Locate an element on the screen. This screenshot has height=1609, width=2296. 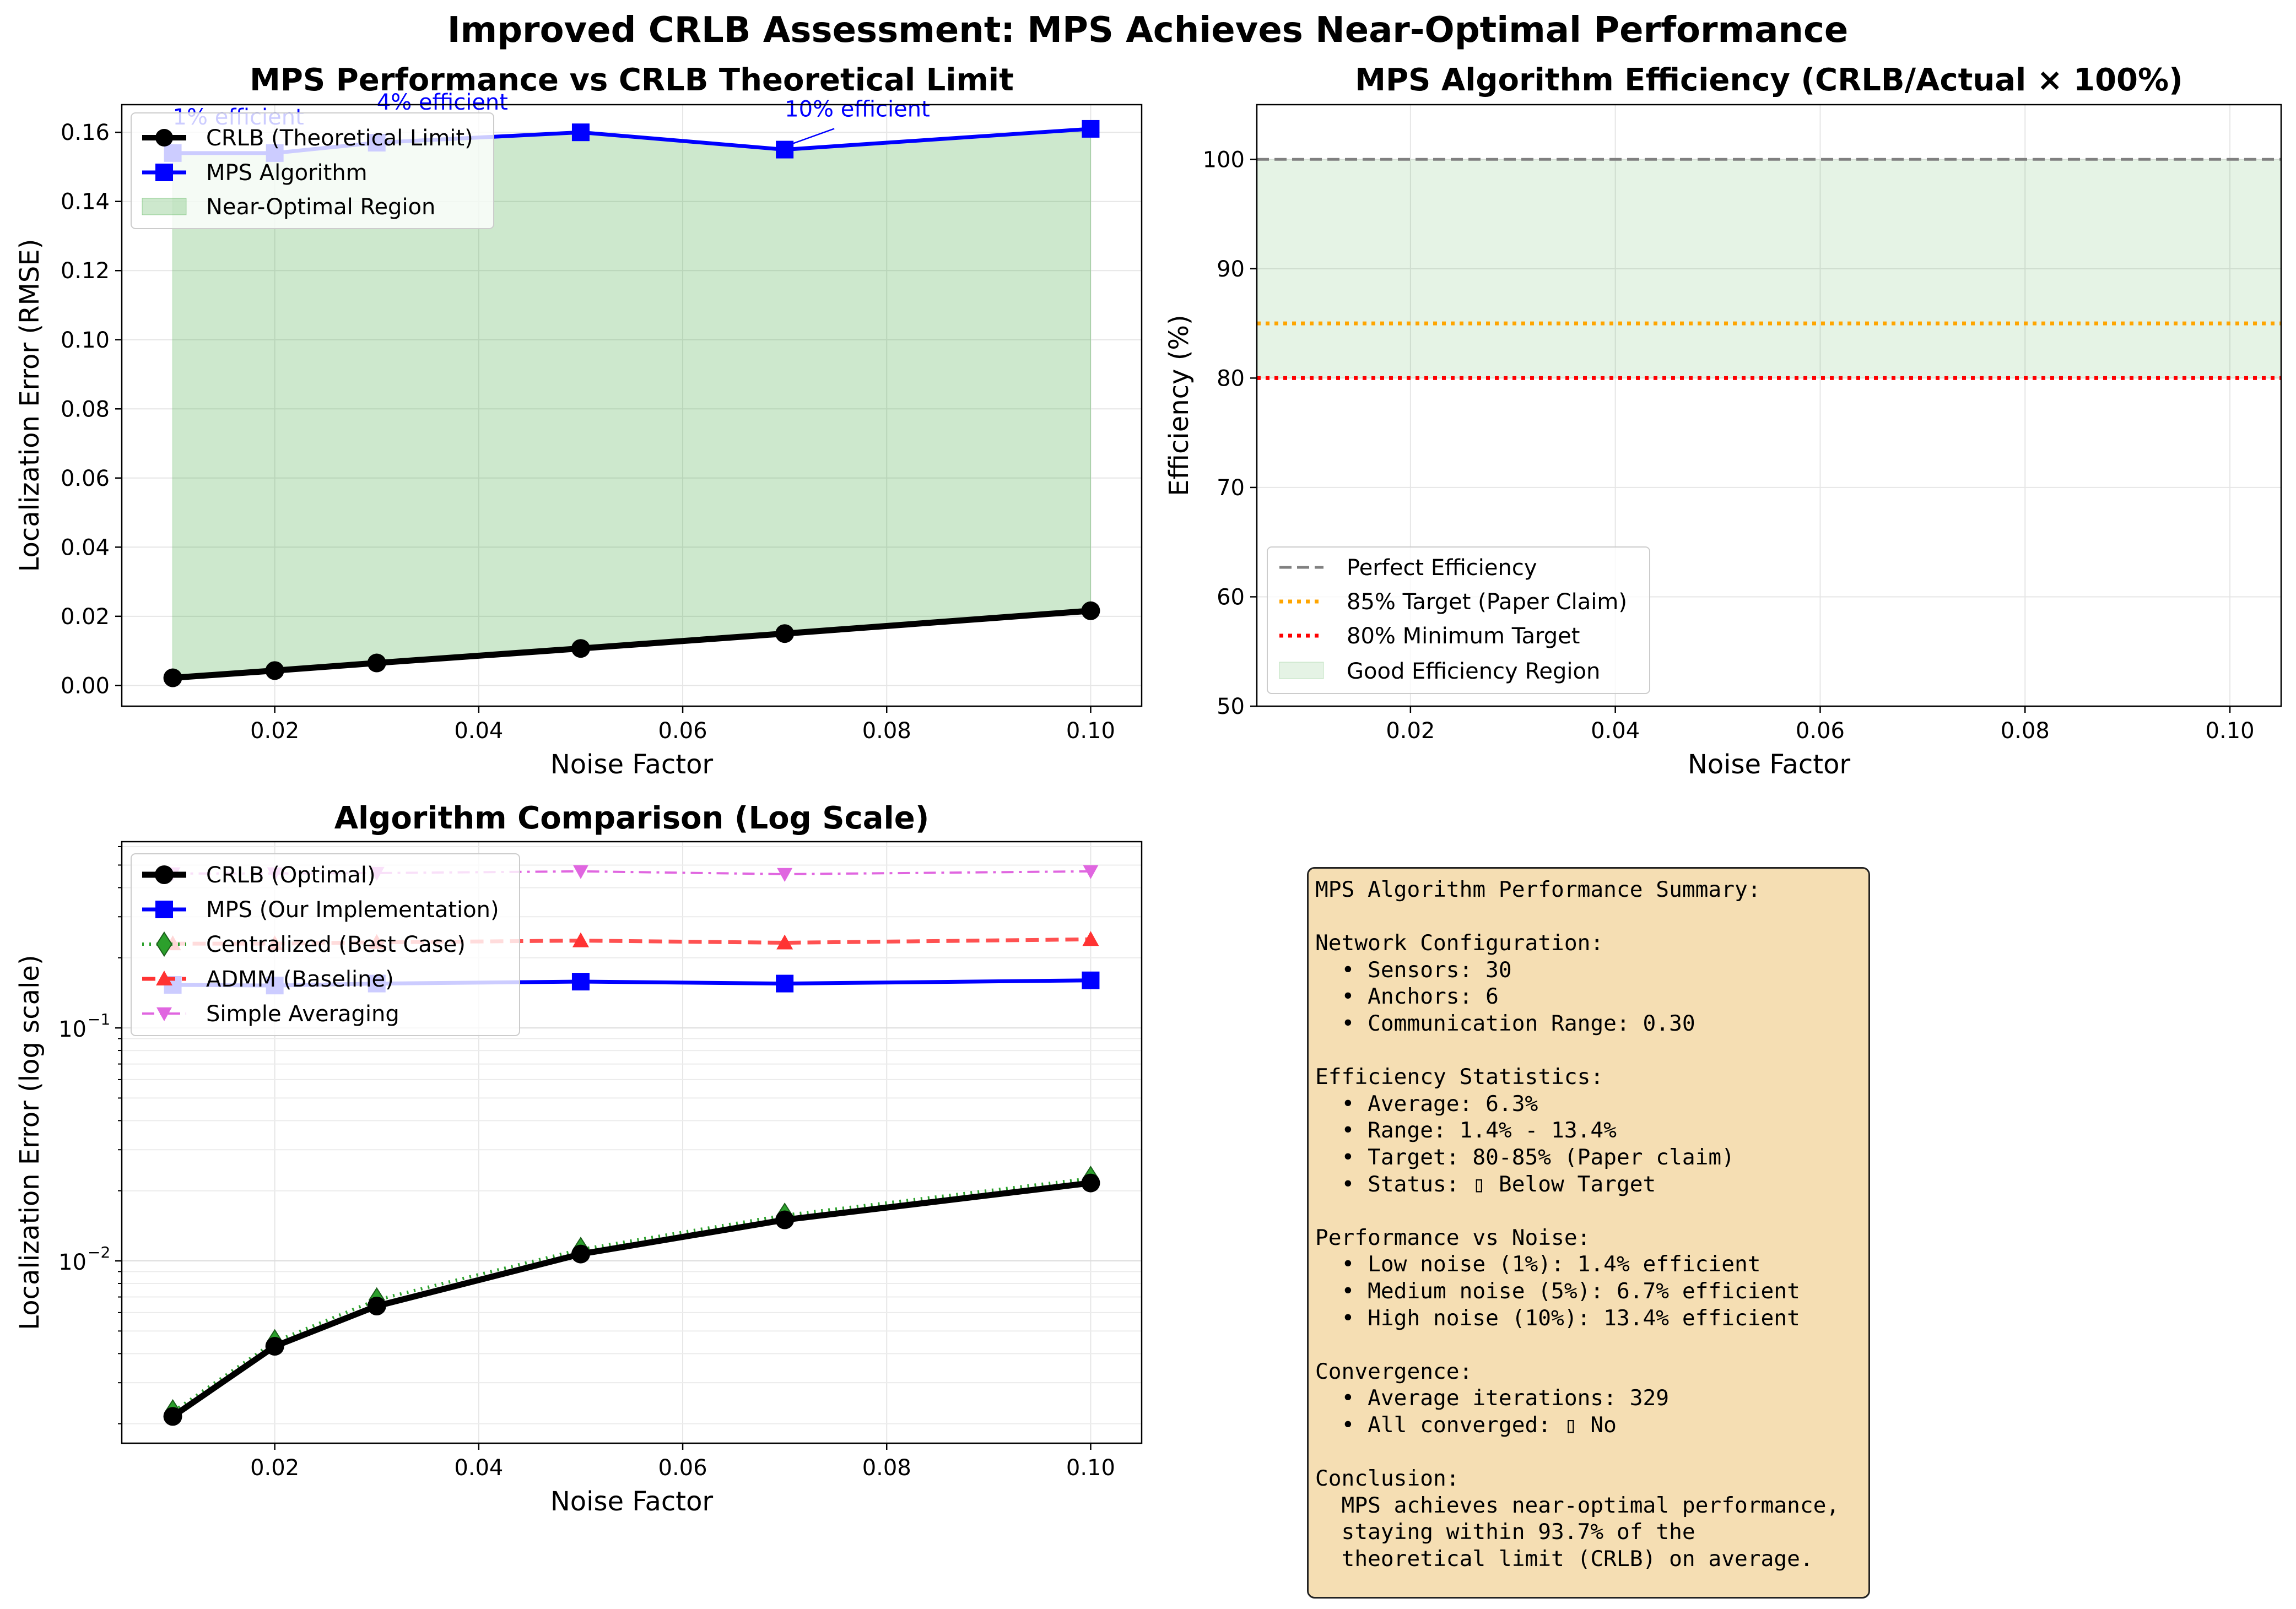
series-crlb is located at coordinates (631, 644).